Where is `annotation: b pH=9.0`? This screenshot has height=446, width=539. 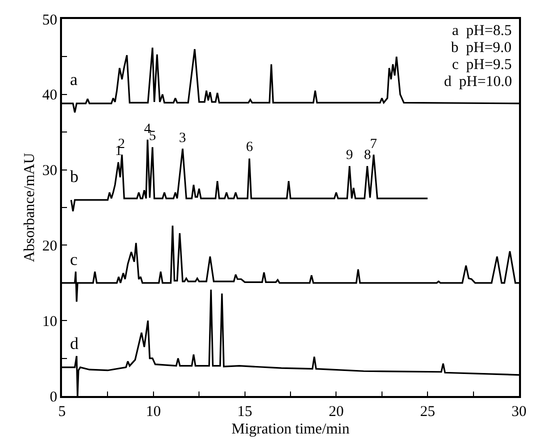 annotation: b pH=9.0 is located at coordinates (481, 48).